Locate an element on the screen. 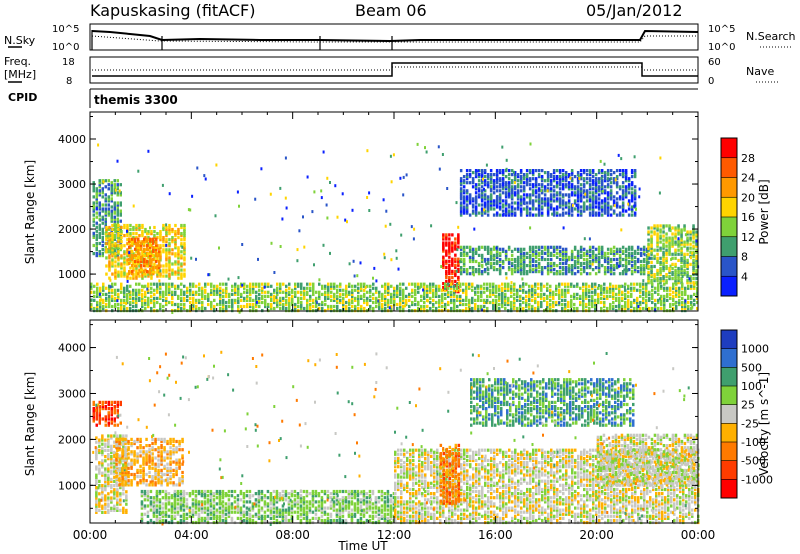 The image size is (800, 554). nsky-trace is located at coordinates (395, 36).